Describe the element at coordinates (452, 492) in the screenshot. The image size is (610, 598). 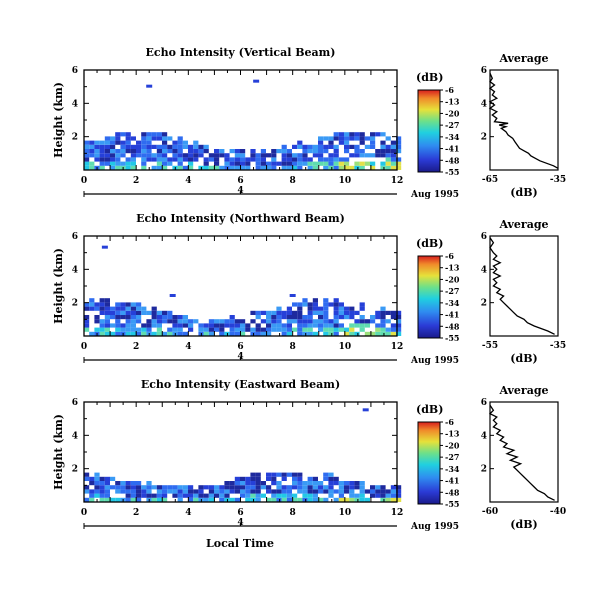
I see `colorbar-tick-label: -48` at that location.